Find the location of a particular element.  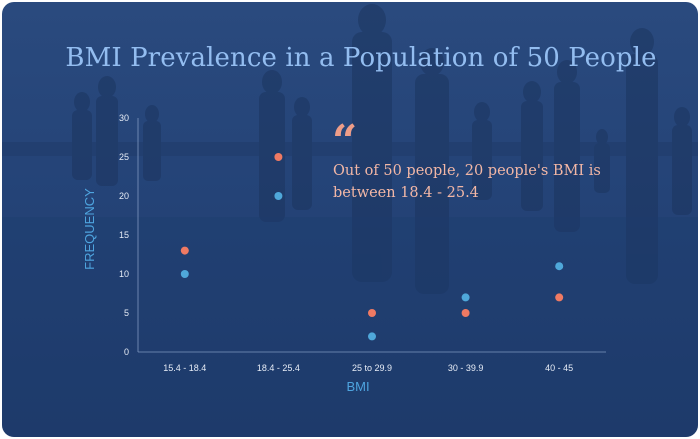

x-axis-title: BMI is located at coordinates (357, 386).